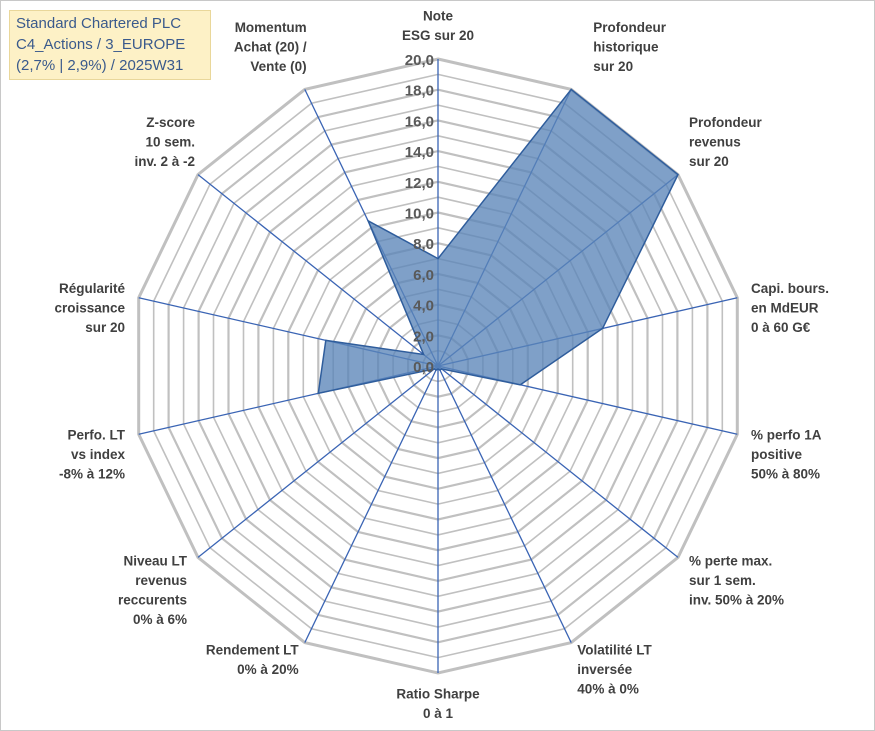  What do you see at coordinates (268, 669) in the screenshot?
I see `axis-label: 0% à 20%` at bounding box center [268, 669].